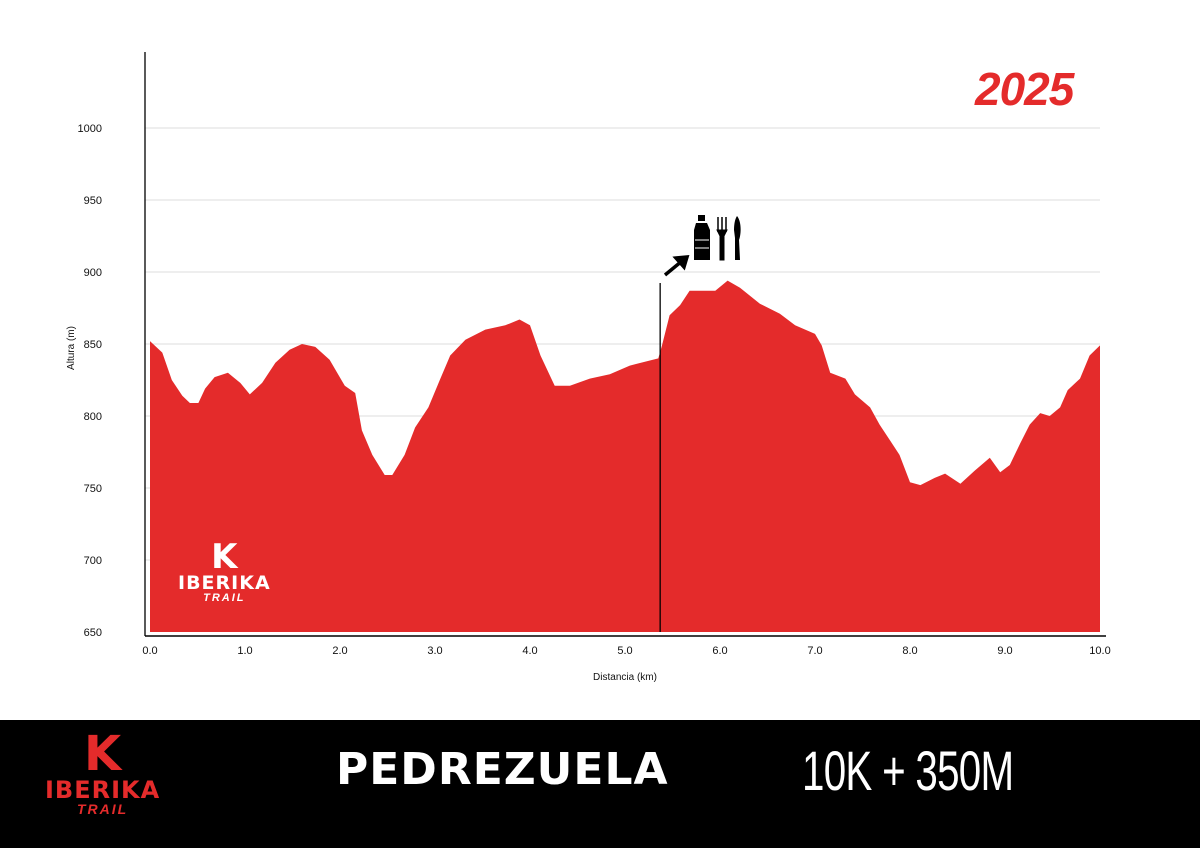 Image resolution: width=1200 pixels, height=848 pixels. What do you see at coordinates (90, 129) in the screenshot?
I see `y-tick-label: 1000` at bounding box center [90, 129].